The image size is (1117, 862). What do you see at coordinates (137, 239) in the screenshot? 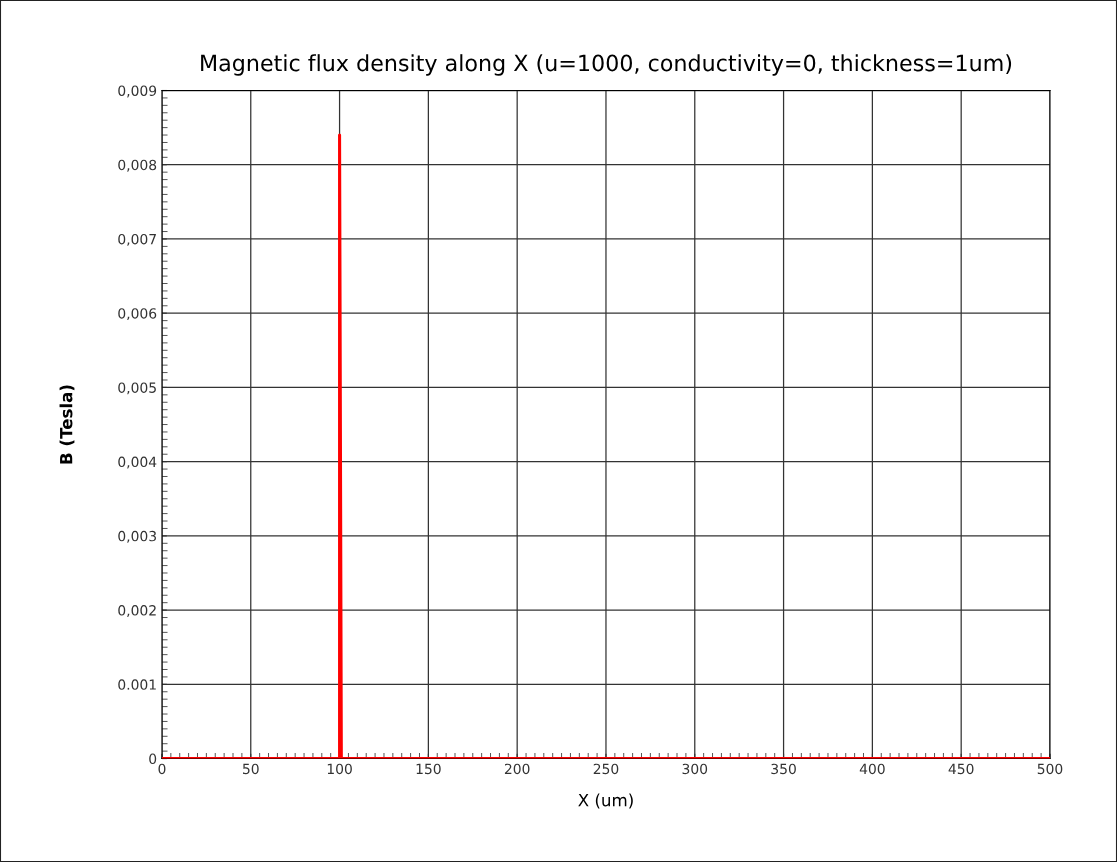
I see `y-tick-label: 0,007` at bounding box center [137, 239].